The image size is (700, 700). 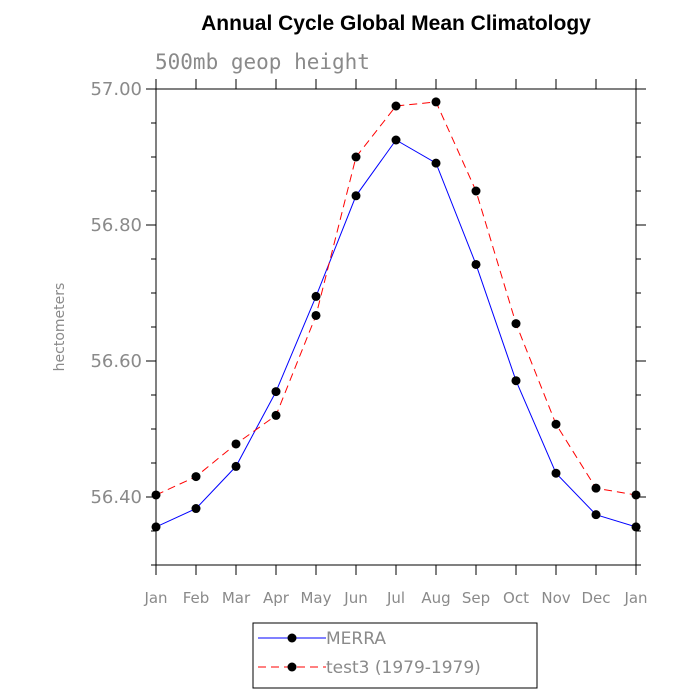 I want to click on y-tick-label: 56.40, so click(x=116, y=497).